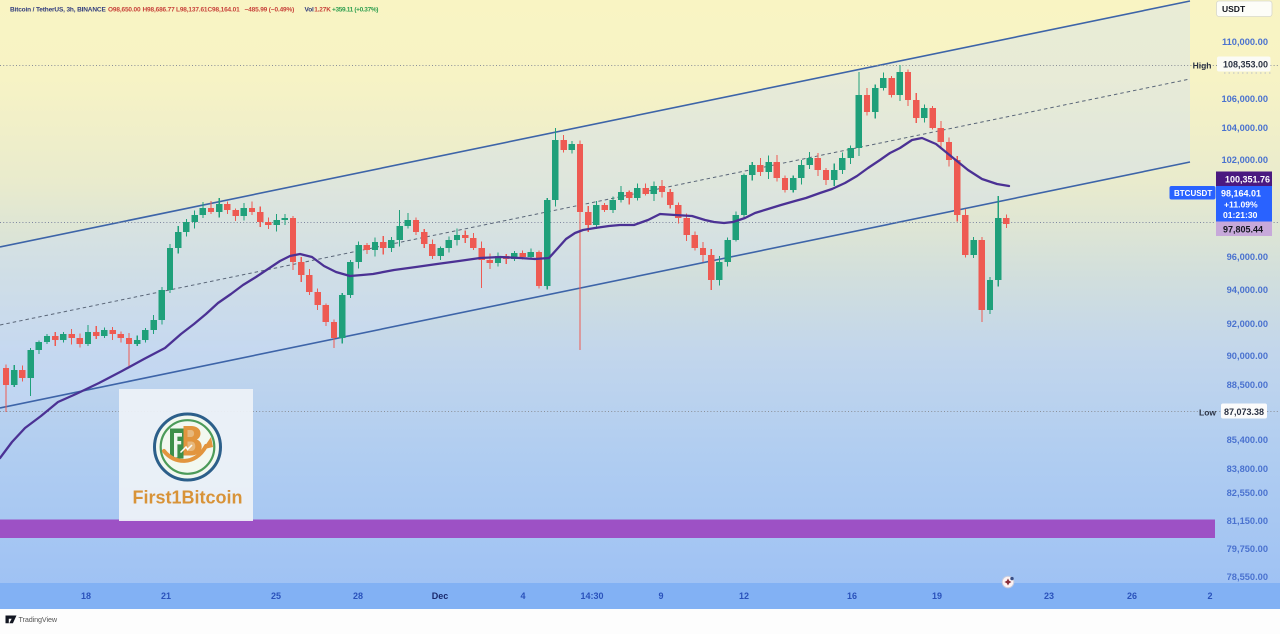 This screenshot has width=1280, height=634. I want to click on svg-text: 96,000.00, so click(1247, 257).